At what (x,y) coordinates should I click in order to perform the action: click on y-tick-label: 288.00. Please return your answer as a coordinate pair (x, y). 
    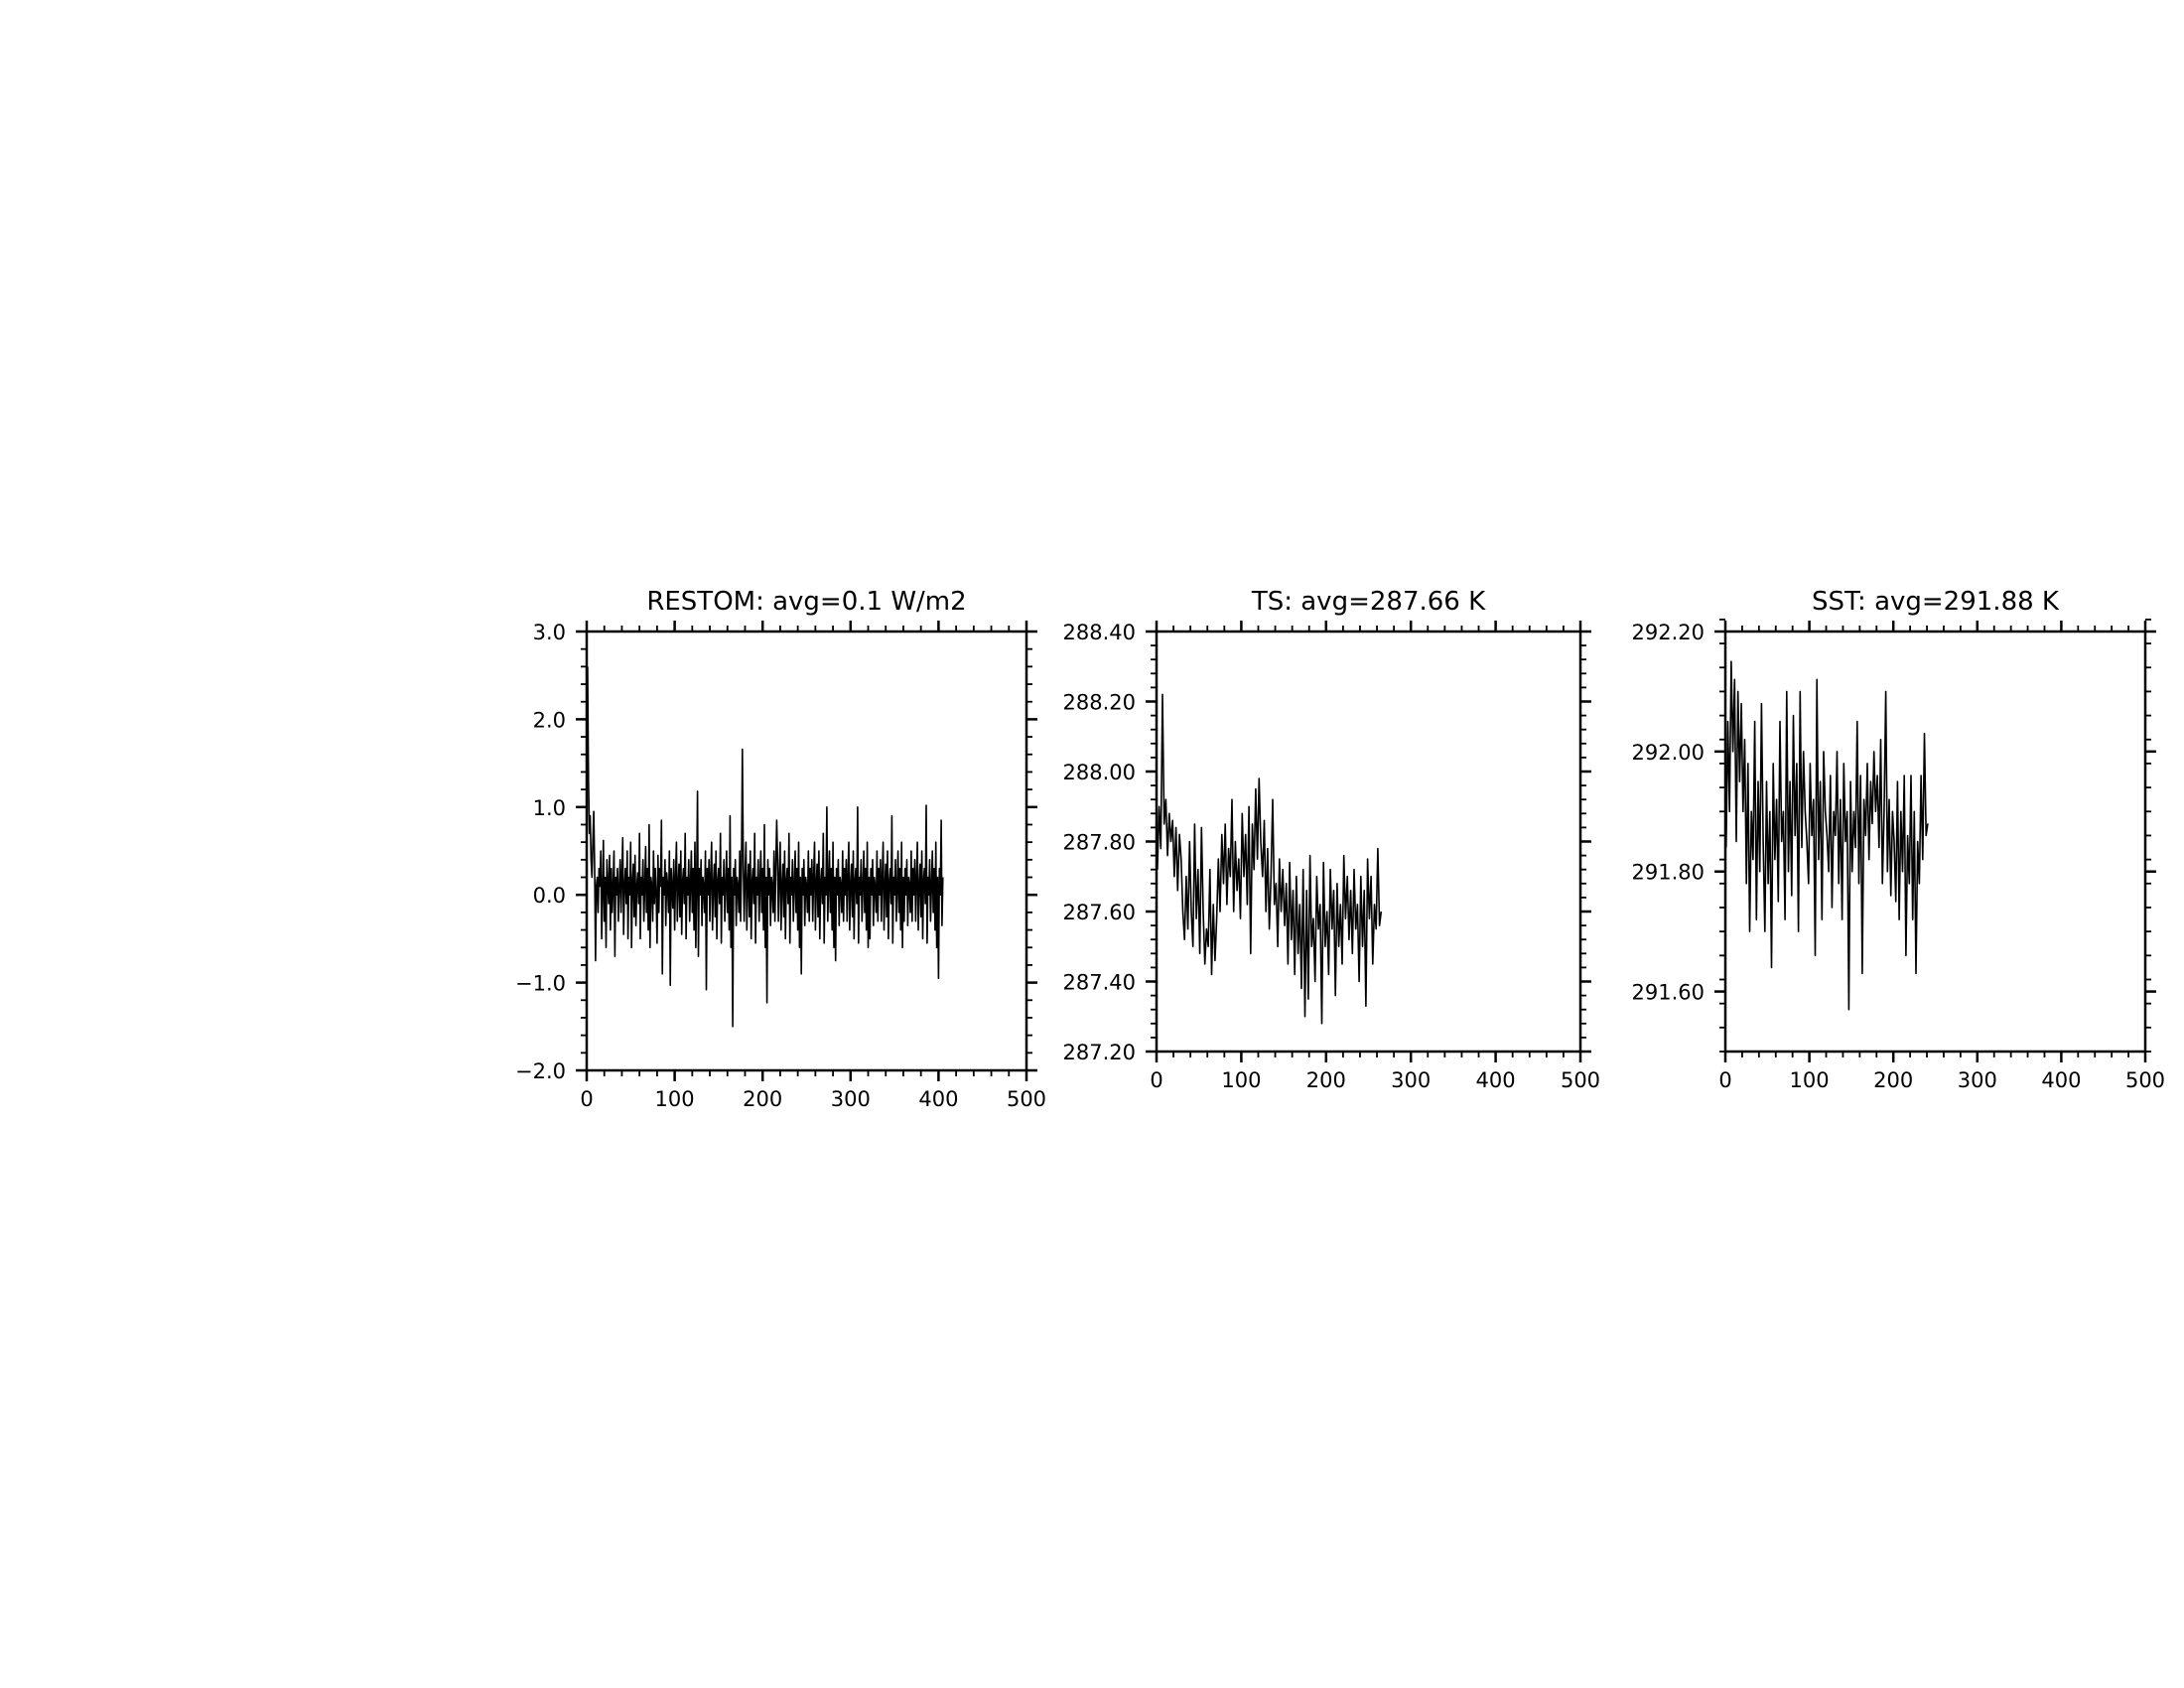
    Looking at the image, I should click on (1099, 772).